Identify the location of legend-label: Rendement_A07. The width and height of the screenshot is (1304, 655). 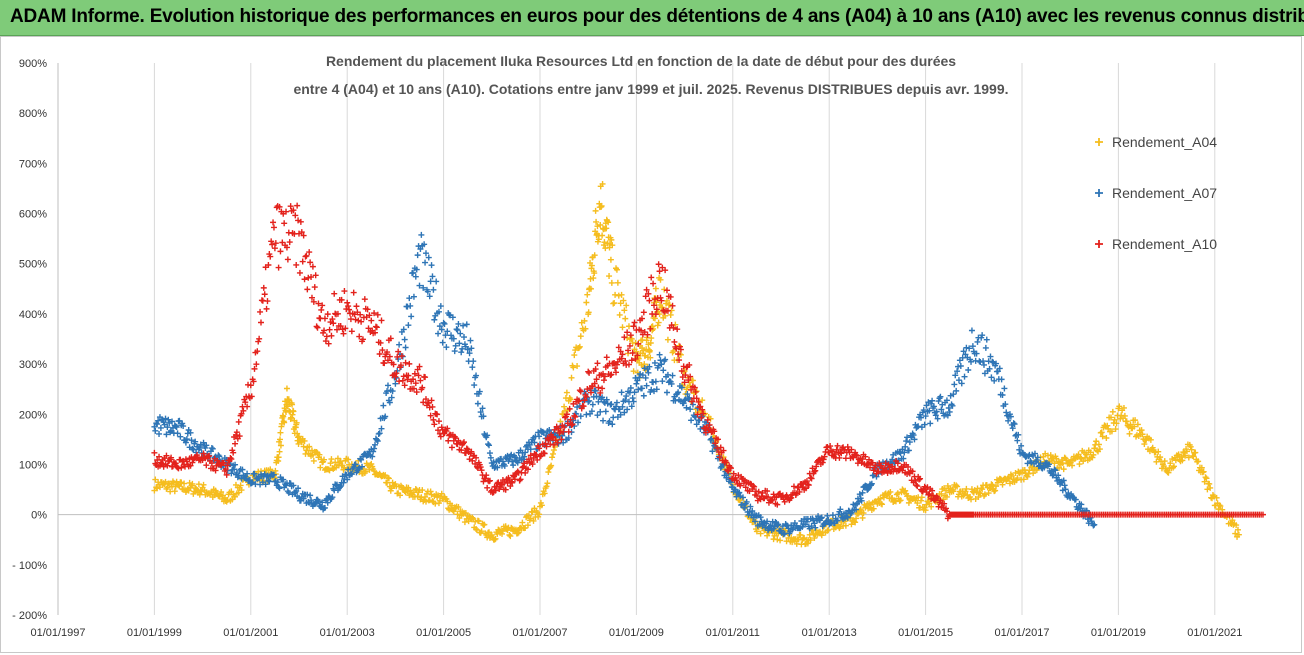
(1164, 193).